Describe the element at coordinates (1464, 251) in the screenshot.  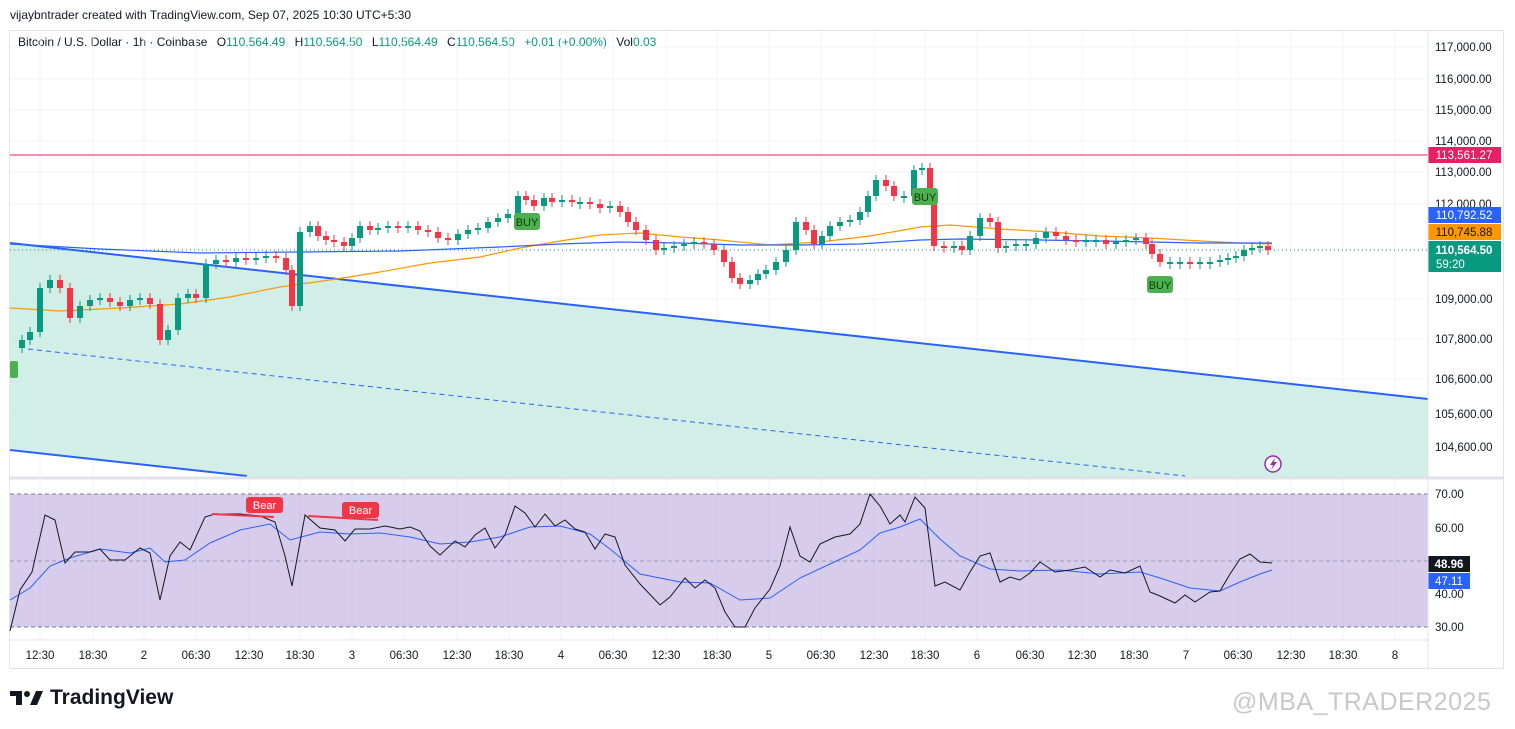
I see `last-price-value: 110,564.50` at that location.